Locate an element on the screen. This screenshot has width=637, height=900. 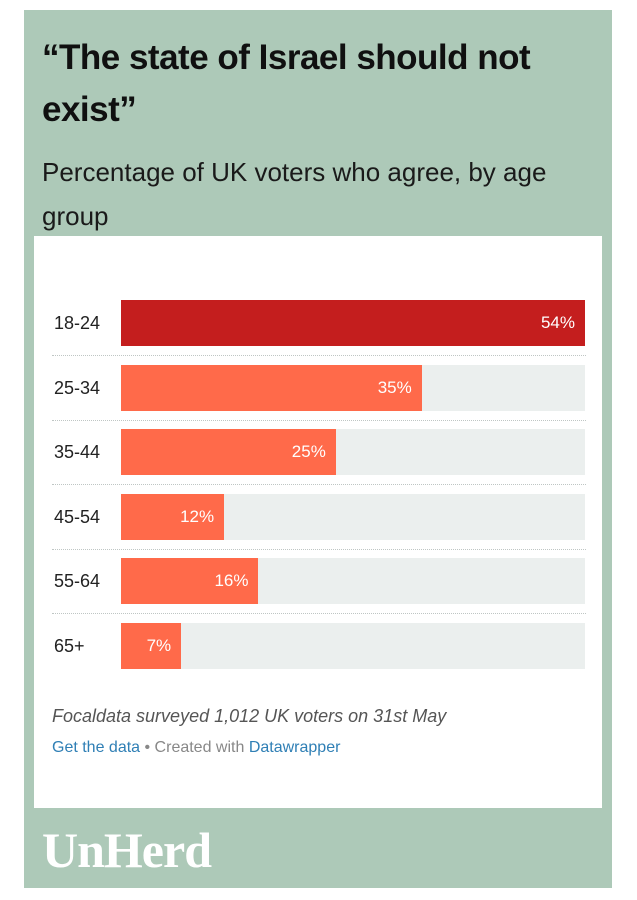
datawrapper-link: Datawrapper is located at coordinates (294, 747).